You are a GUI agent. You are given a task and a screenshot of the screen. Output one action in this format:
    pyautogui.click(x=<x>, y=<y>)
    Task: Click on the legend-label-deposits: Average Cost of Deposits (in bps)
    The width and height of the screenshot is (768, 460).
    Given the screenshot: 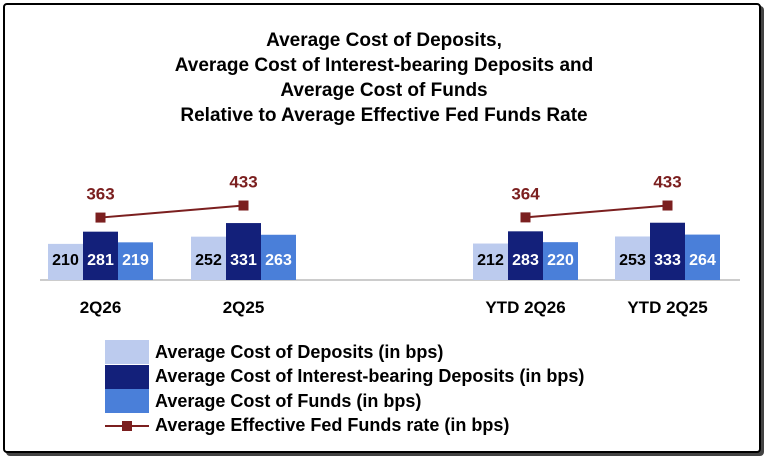 What is the action you would take?
    pyautogui.click(x=299, y=351)
    